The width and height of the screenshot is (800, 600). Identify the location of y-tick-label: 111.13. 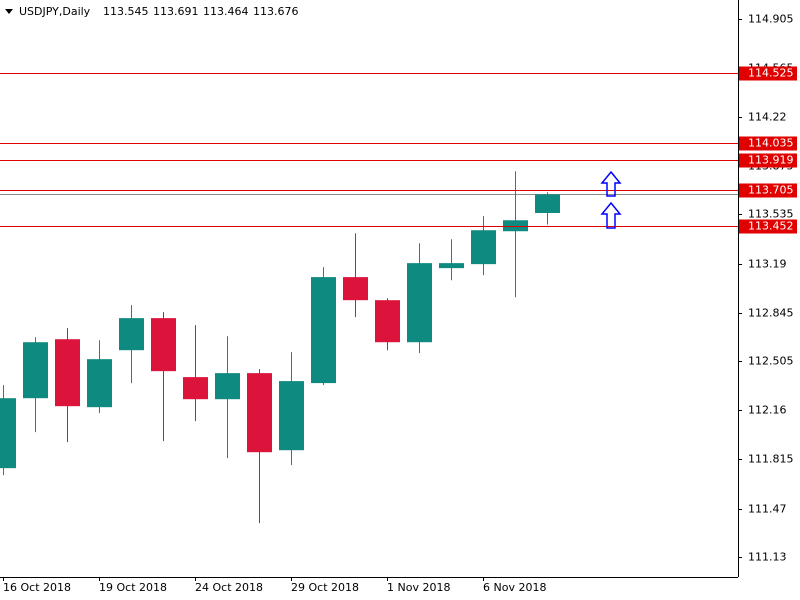
(767, 557).